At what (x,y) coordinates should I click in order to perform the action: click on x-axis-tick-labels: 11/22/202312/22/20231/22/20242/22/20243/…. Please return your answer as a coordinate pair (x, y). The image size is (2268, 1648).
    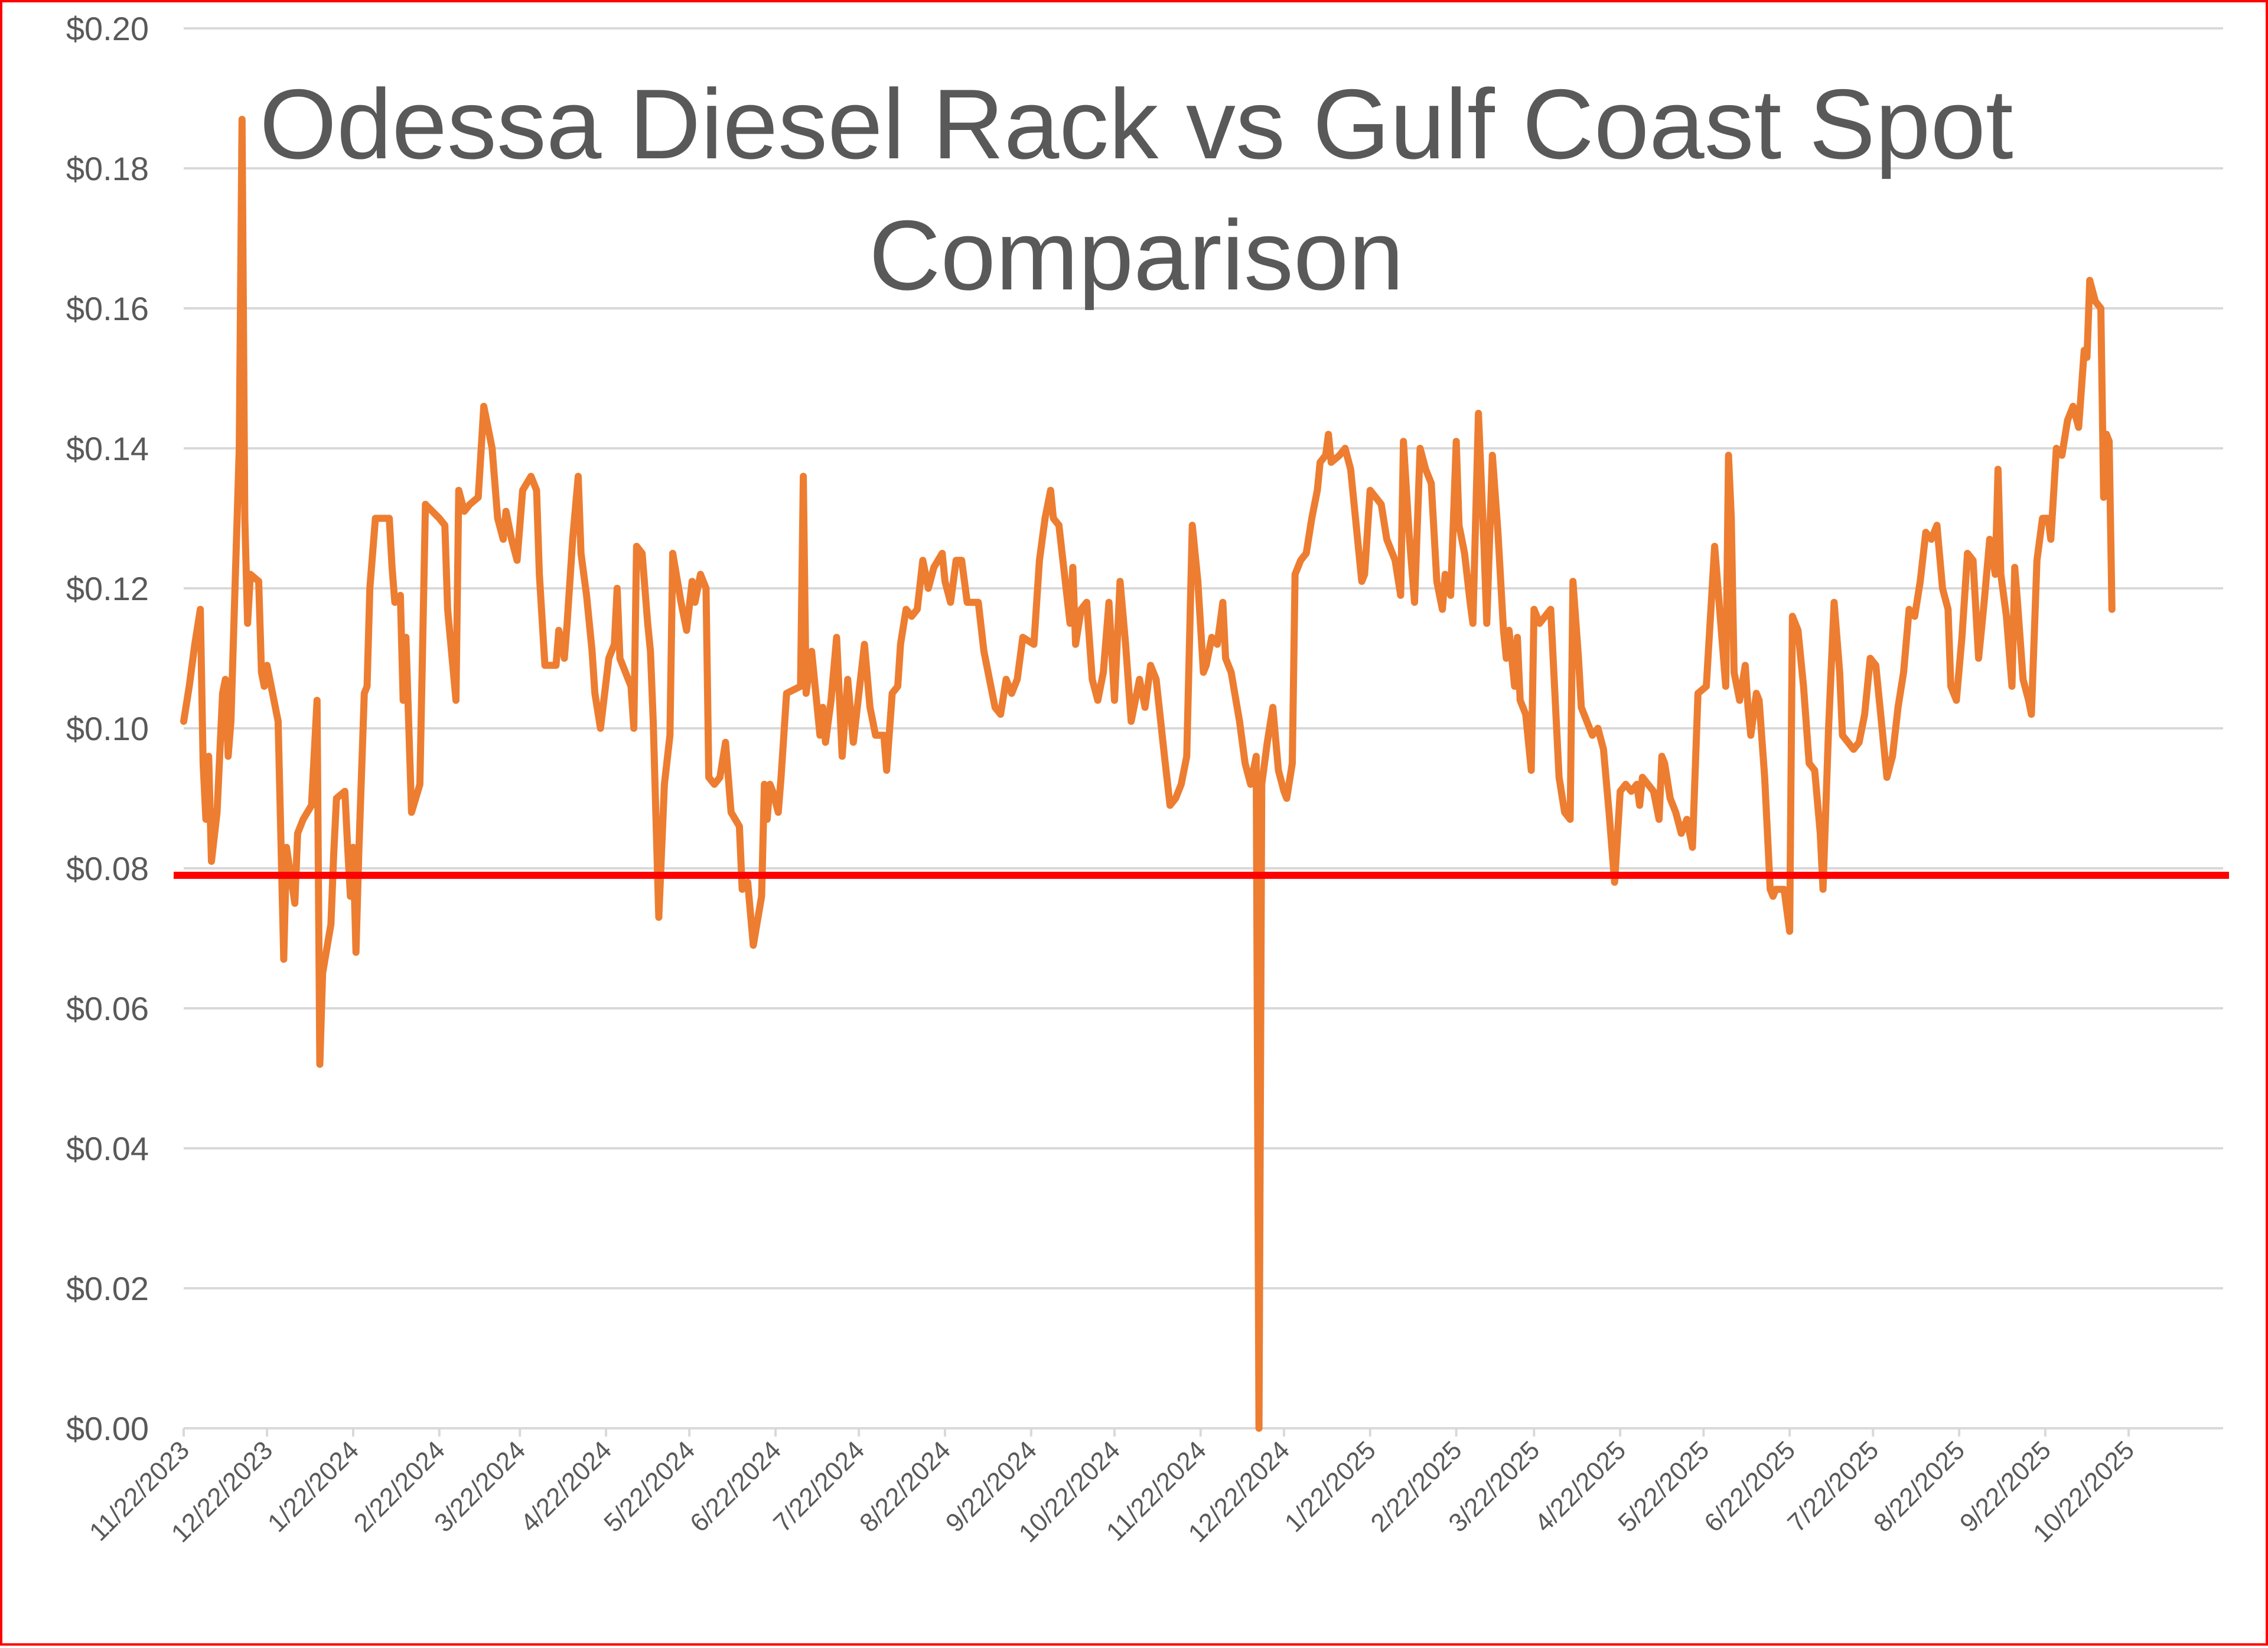
    Looking at the image, I should click on (1112, 1488).